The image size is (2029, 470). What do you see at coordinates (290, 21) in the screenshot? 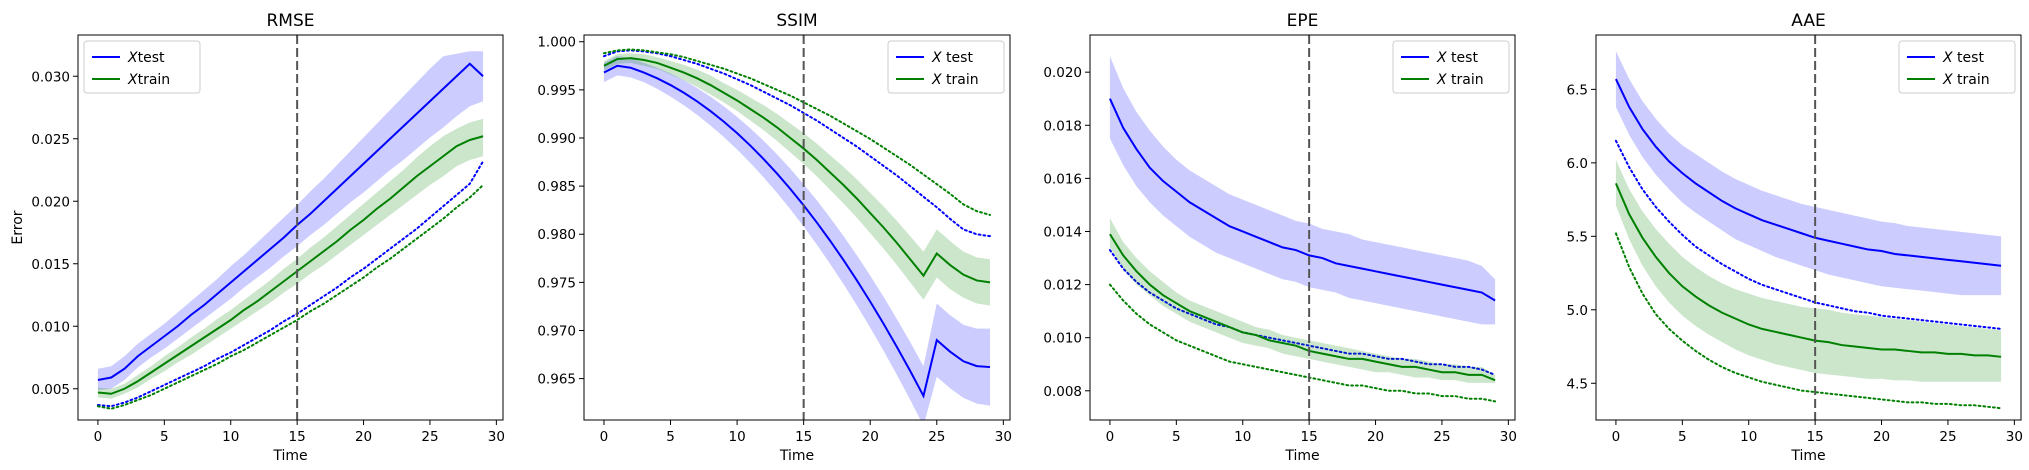
I see `chart-title: RMSE` at bounding box center [290, 21].